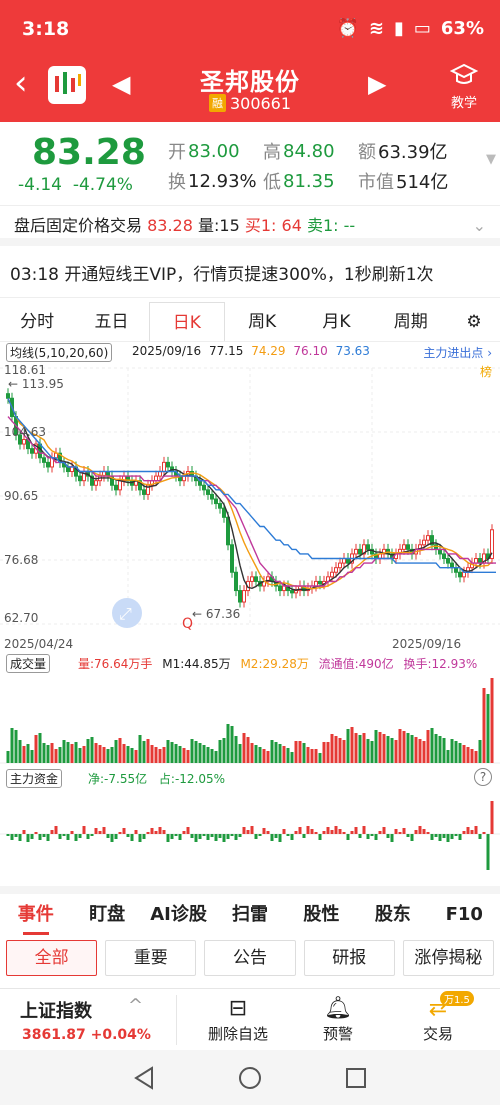  What do you see at coordinates (34, 778) in the screenshot?
I see `capital-selector: 主力资金` at bounding box center [34, 778].